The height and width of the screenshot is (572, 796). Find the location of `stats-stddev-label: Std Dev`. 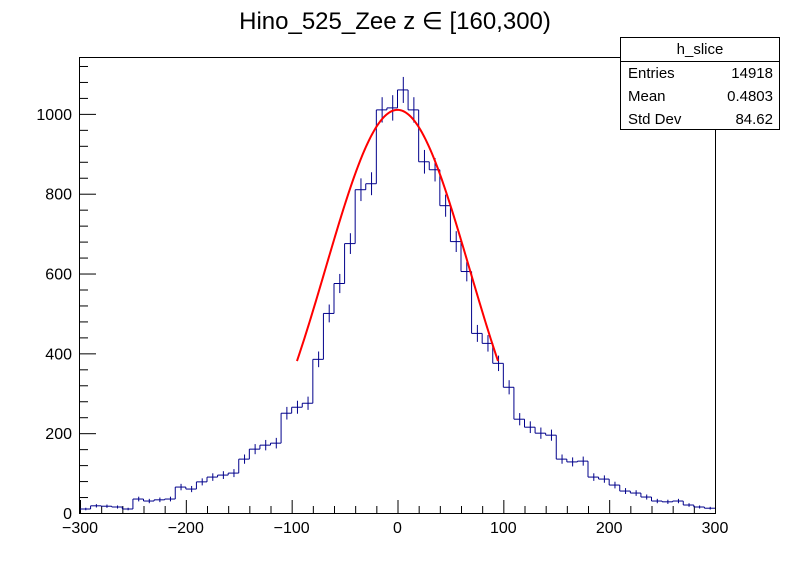

stats-stddev-label: Std Dev is located at coordinates (655, 119).